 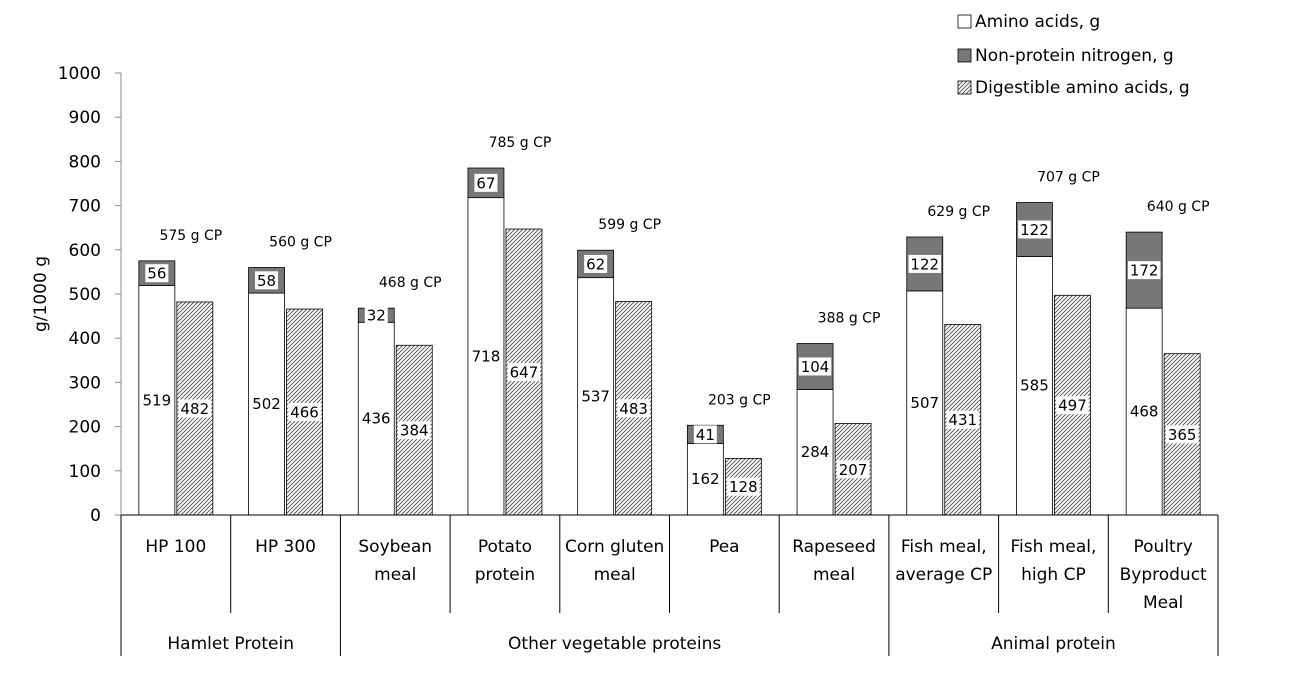 What do you see at coordinates (85, 295) in the screenshot?
I see `y-tick-label: 500` at bounding box center [85, 295].